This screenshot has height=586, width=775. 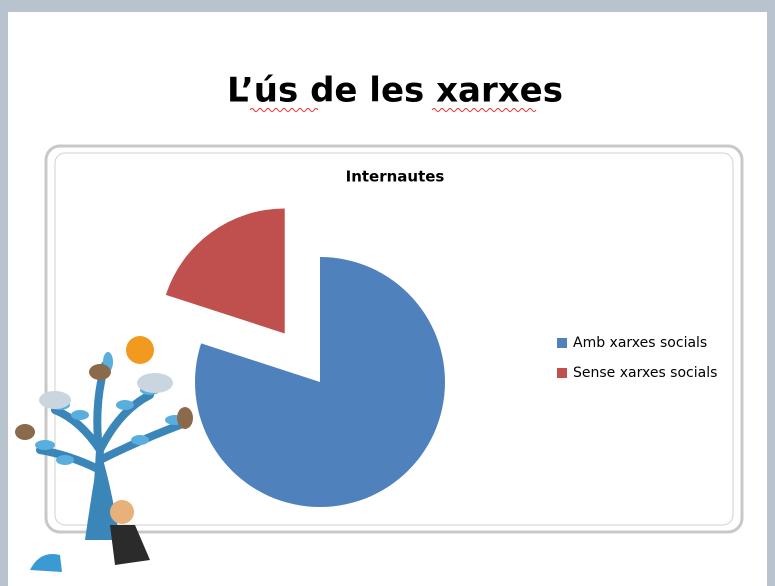 I want to click on clipart, so click(x=104, y=454).